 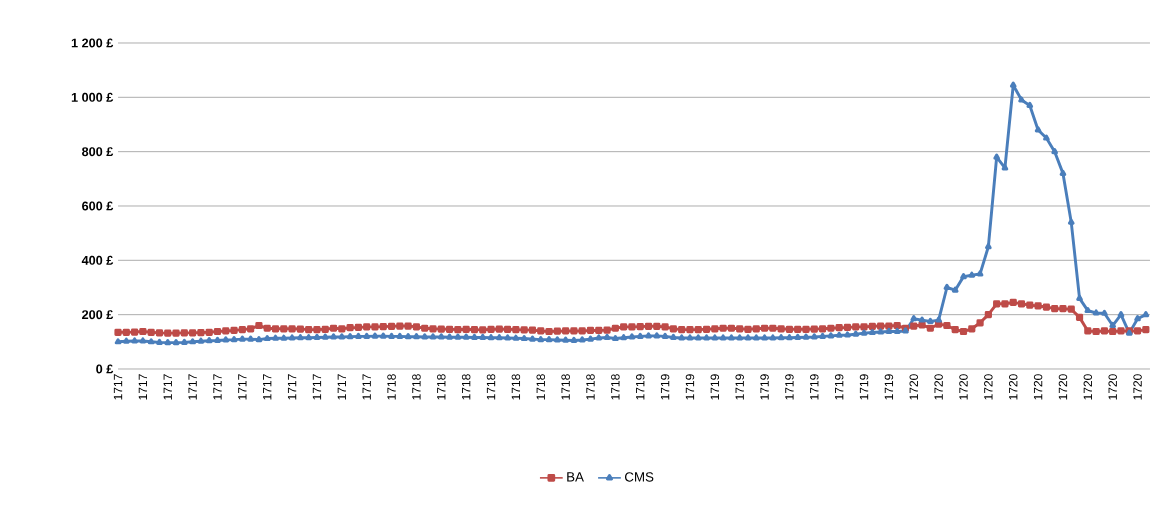 I want to click on y-tick-label: 400 £, so click(x=97, y=260).